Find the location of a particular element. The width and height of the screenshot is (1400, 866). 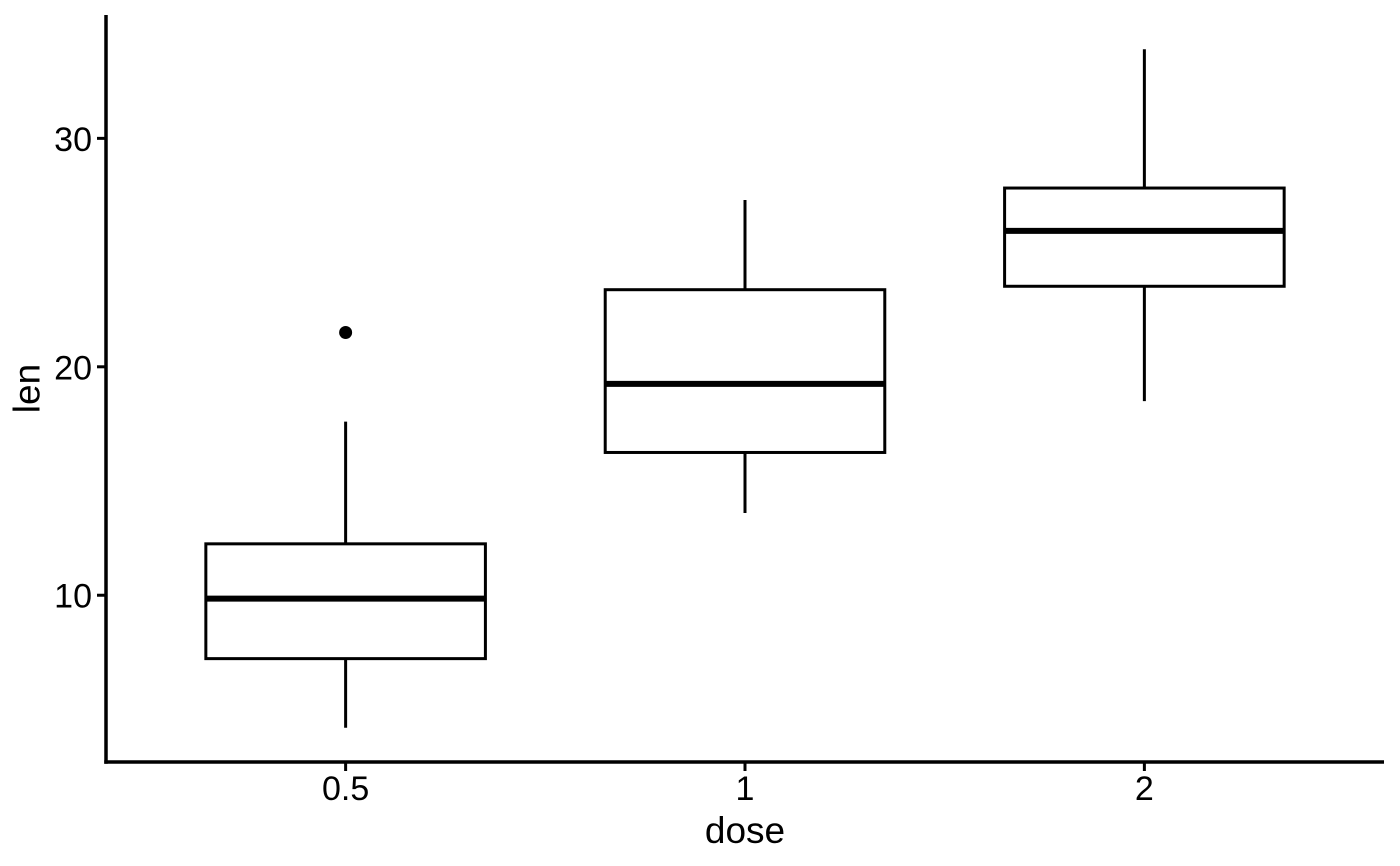

x-axis: 0.5 1 2 is located at coordinates (744, 784).